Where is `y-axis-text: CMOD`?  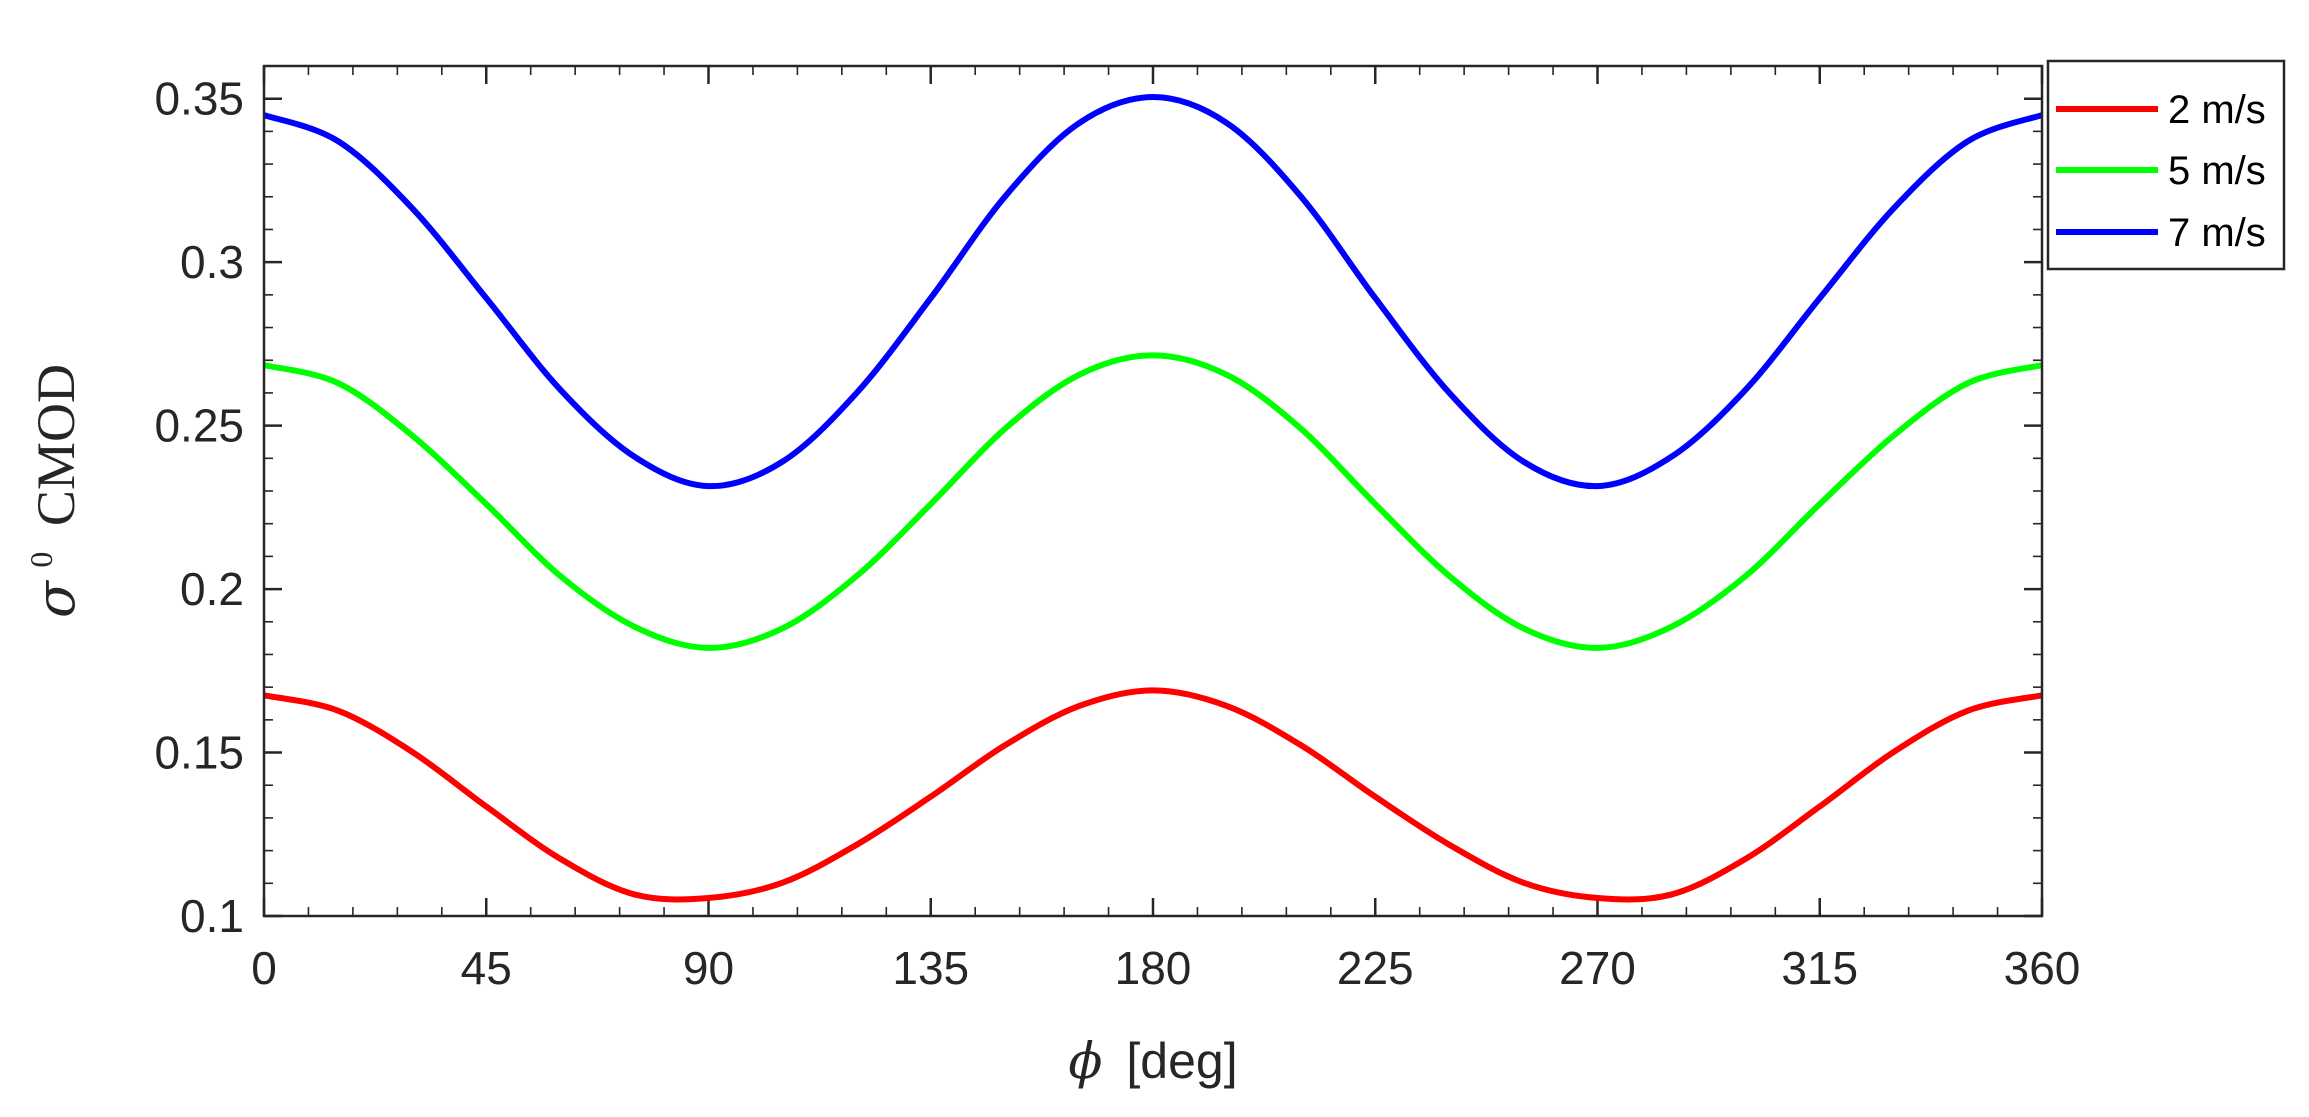
y-axis-text: CMOD is located at coordinates (56, 445).